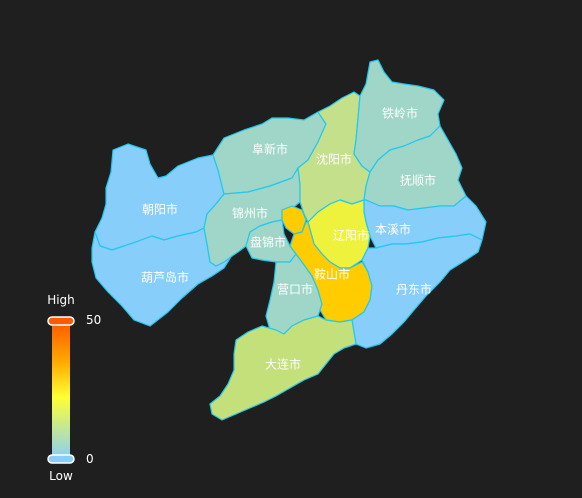 The width and height of the screenshot is (582, 498). I want to click on region-label-jinzhou: 锦州市, so click(250, 213).